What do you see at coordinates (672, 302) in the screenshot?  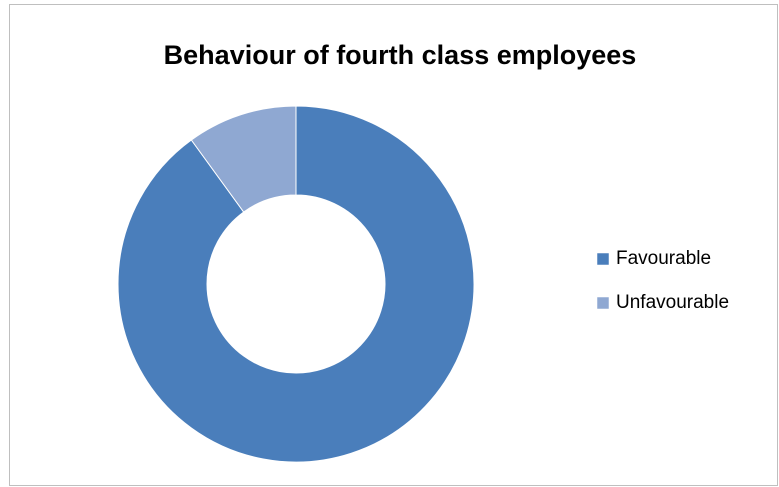 I see `legend-label: Unfavourable` at bounding box center [672, 302].